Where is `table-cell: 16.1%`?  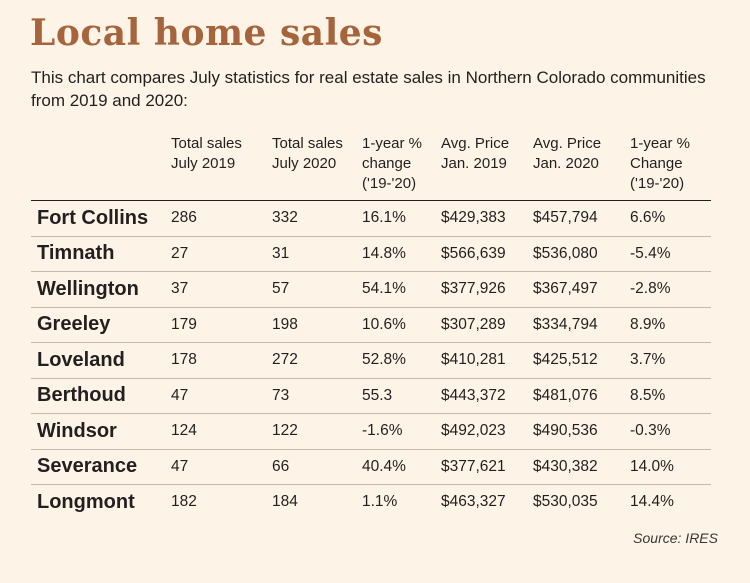 table-cell: 16.1% is located at coordinates (384, 218).